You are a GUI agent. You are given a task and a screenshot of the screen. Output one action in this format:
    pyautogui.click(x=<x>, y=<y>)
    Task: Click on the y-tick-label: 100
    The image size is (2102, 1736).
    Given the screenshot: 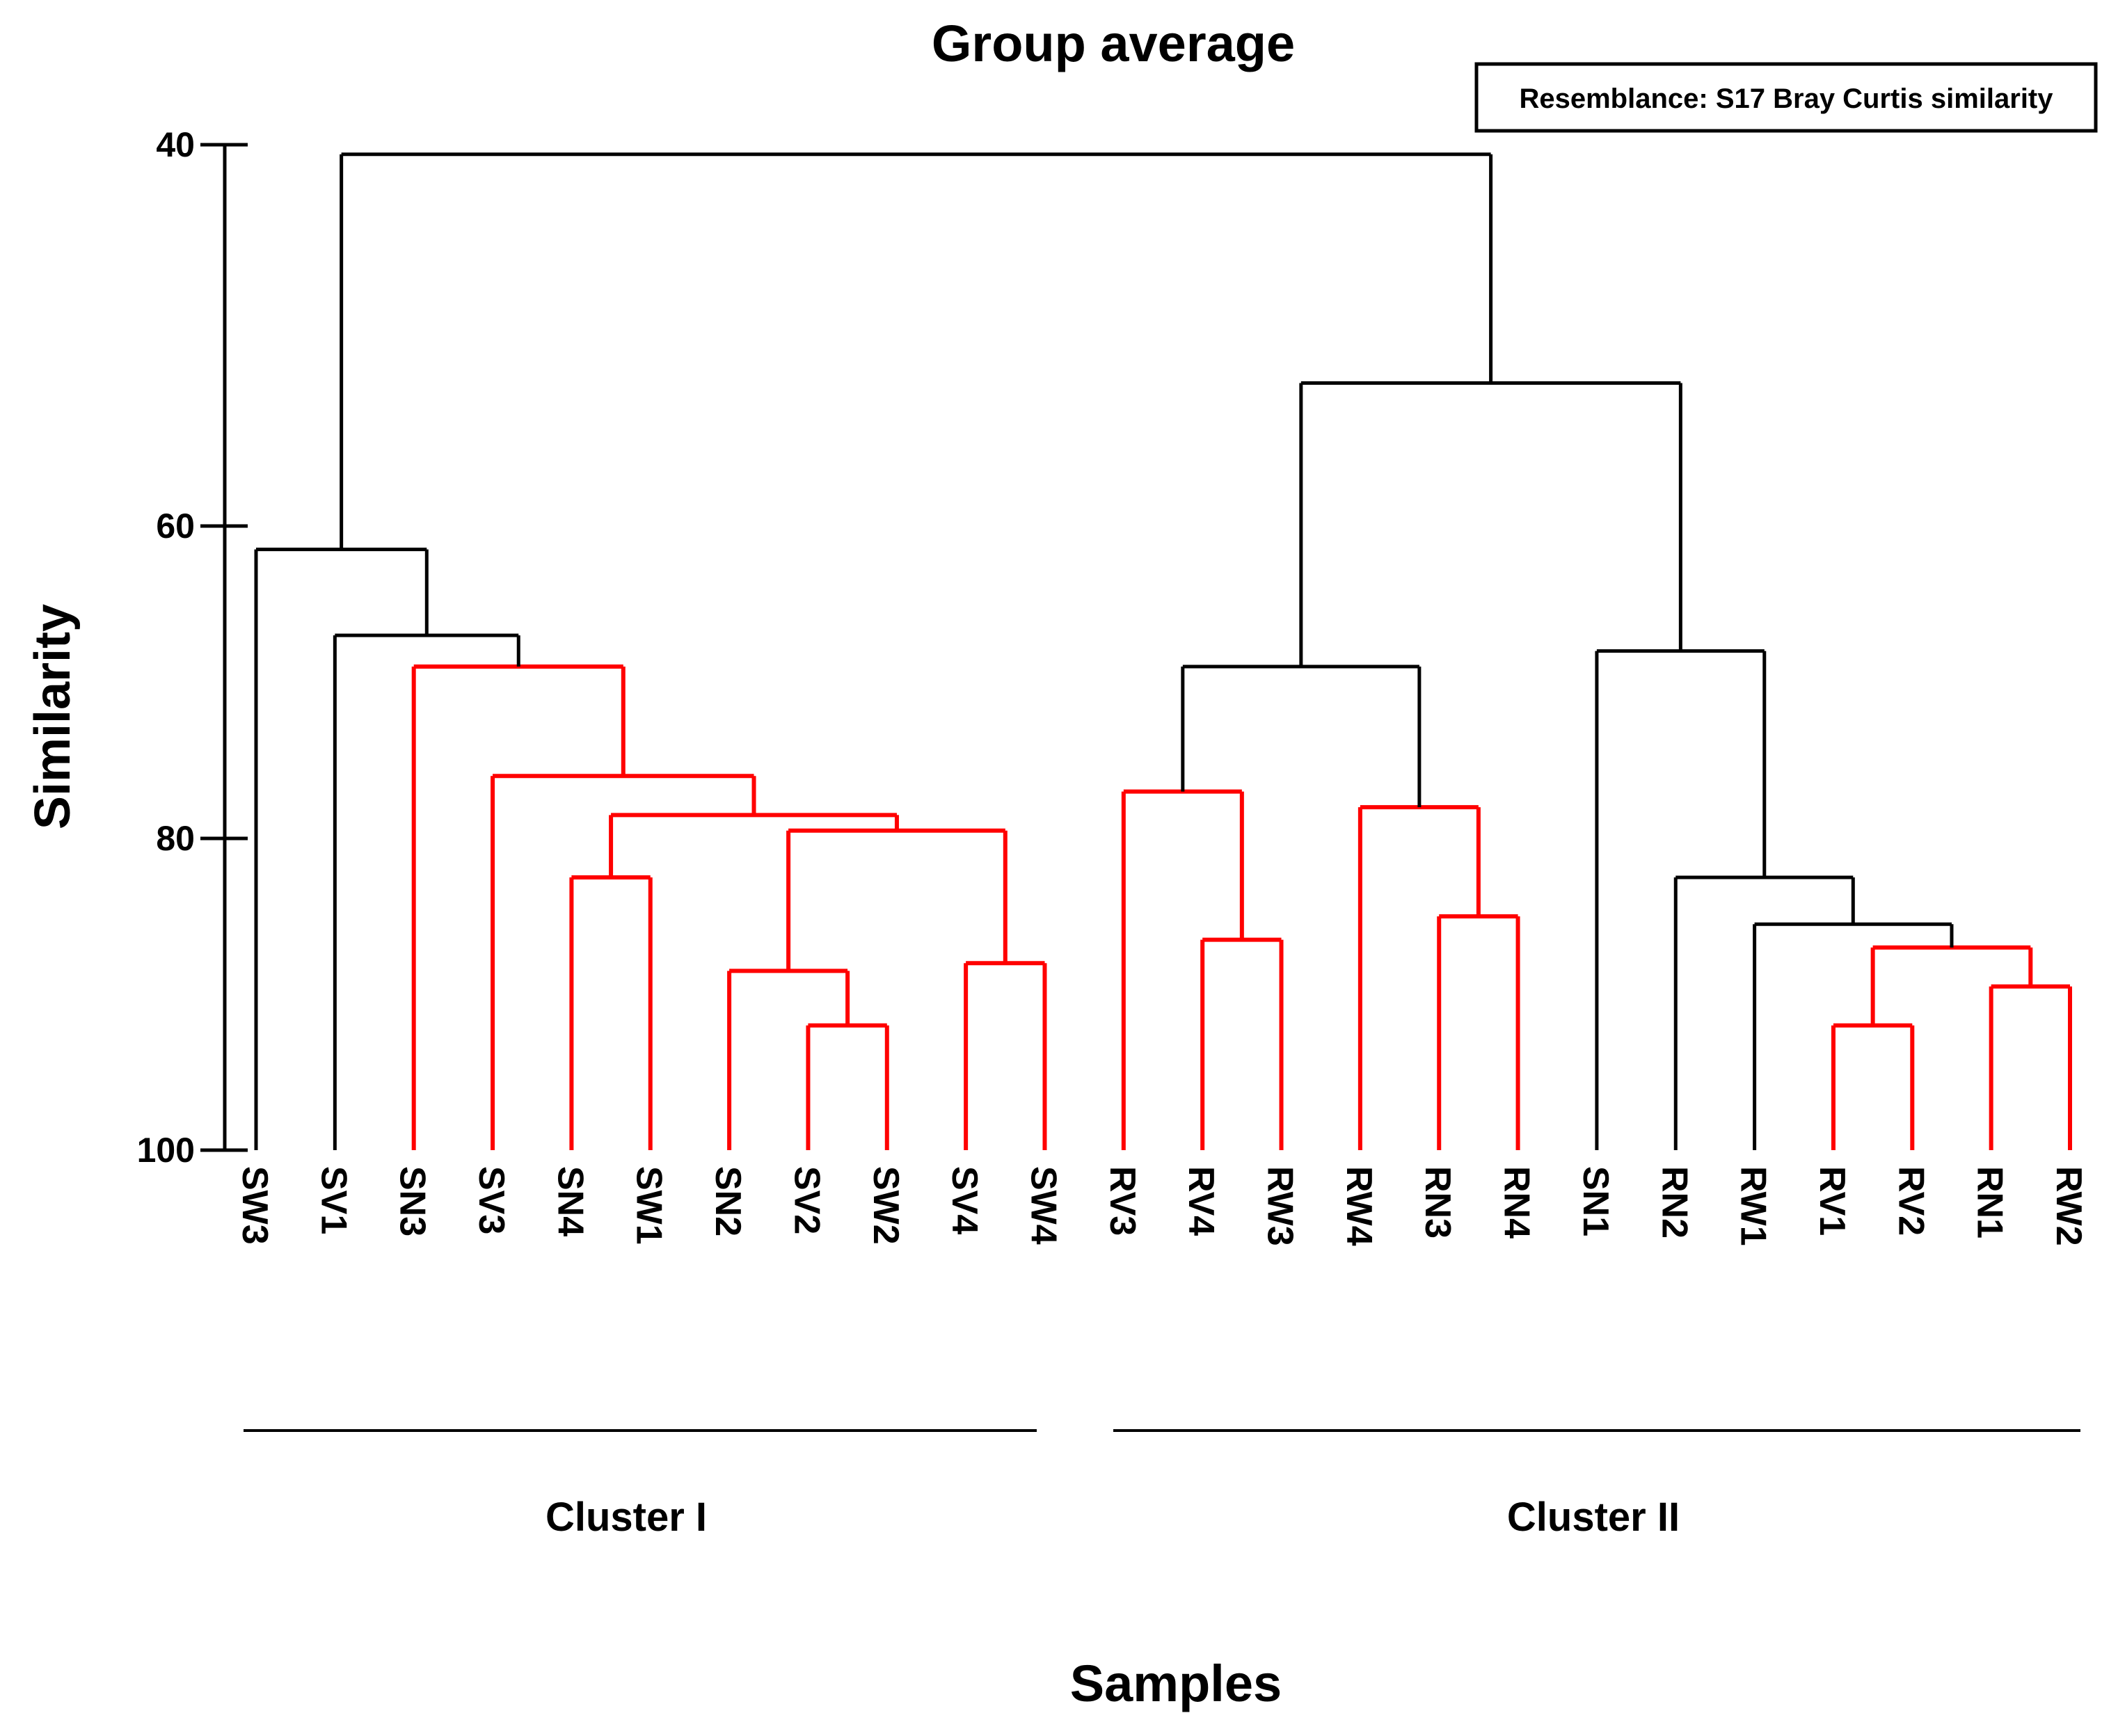 What is the action you would take?
    pyautogui.click(x=166, y=1151)
    